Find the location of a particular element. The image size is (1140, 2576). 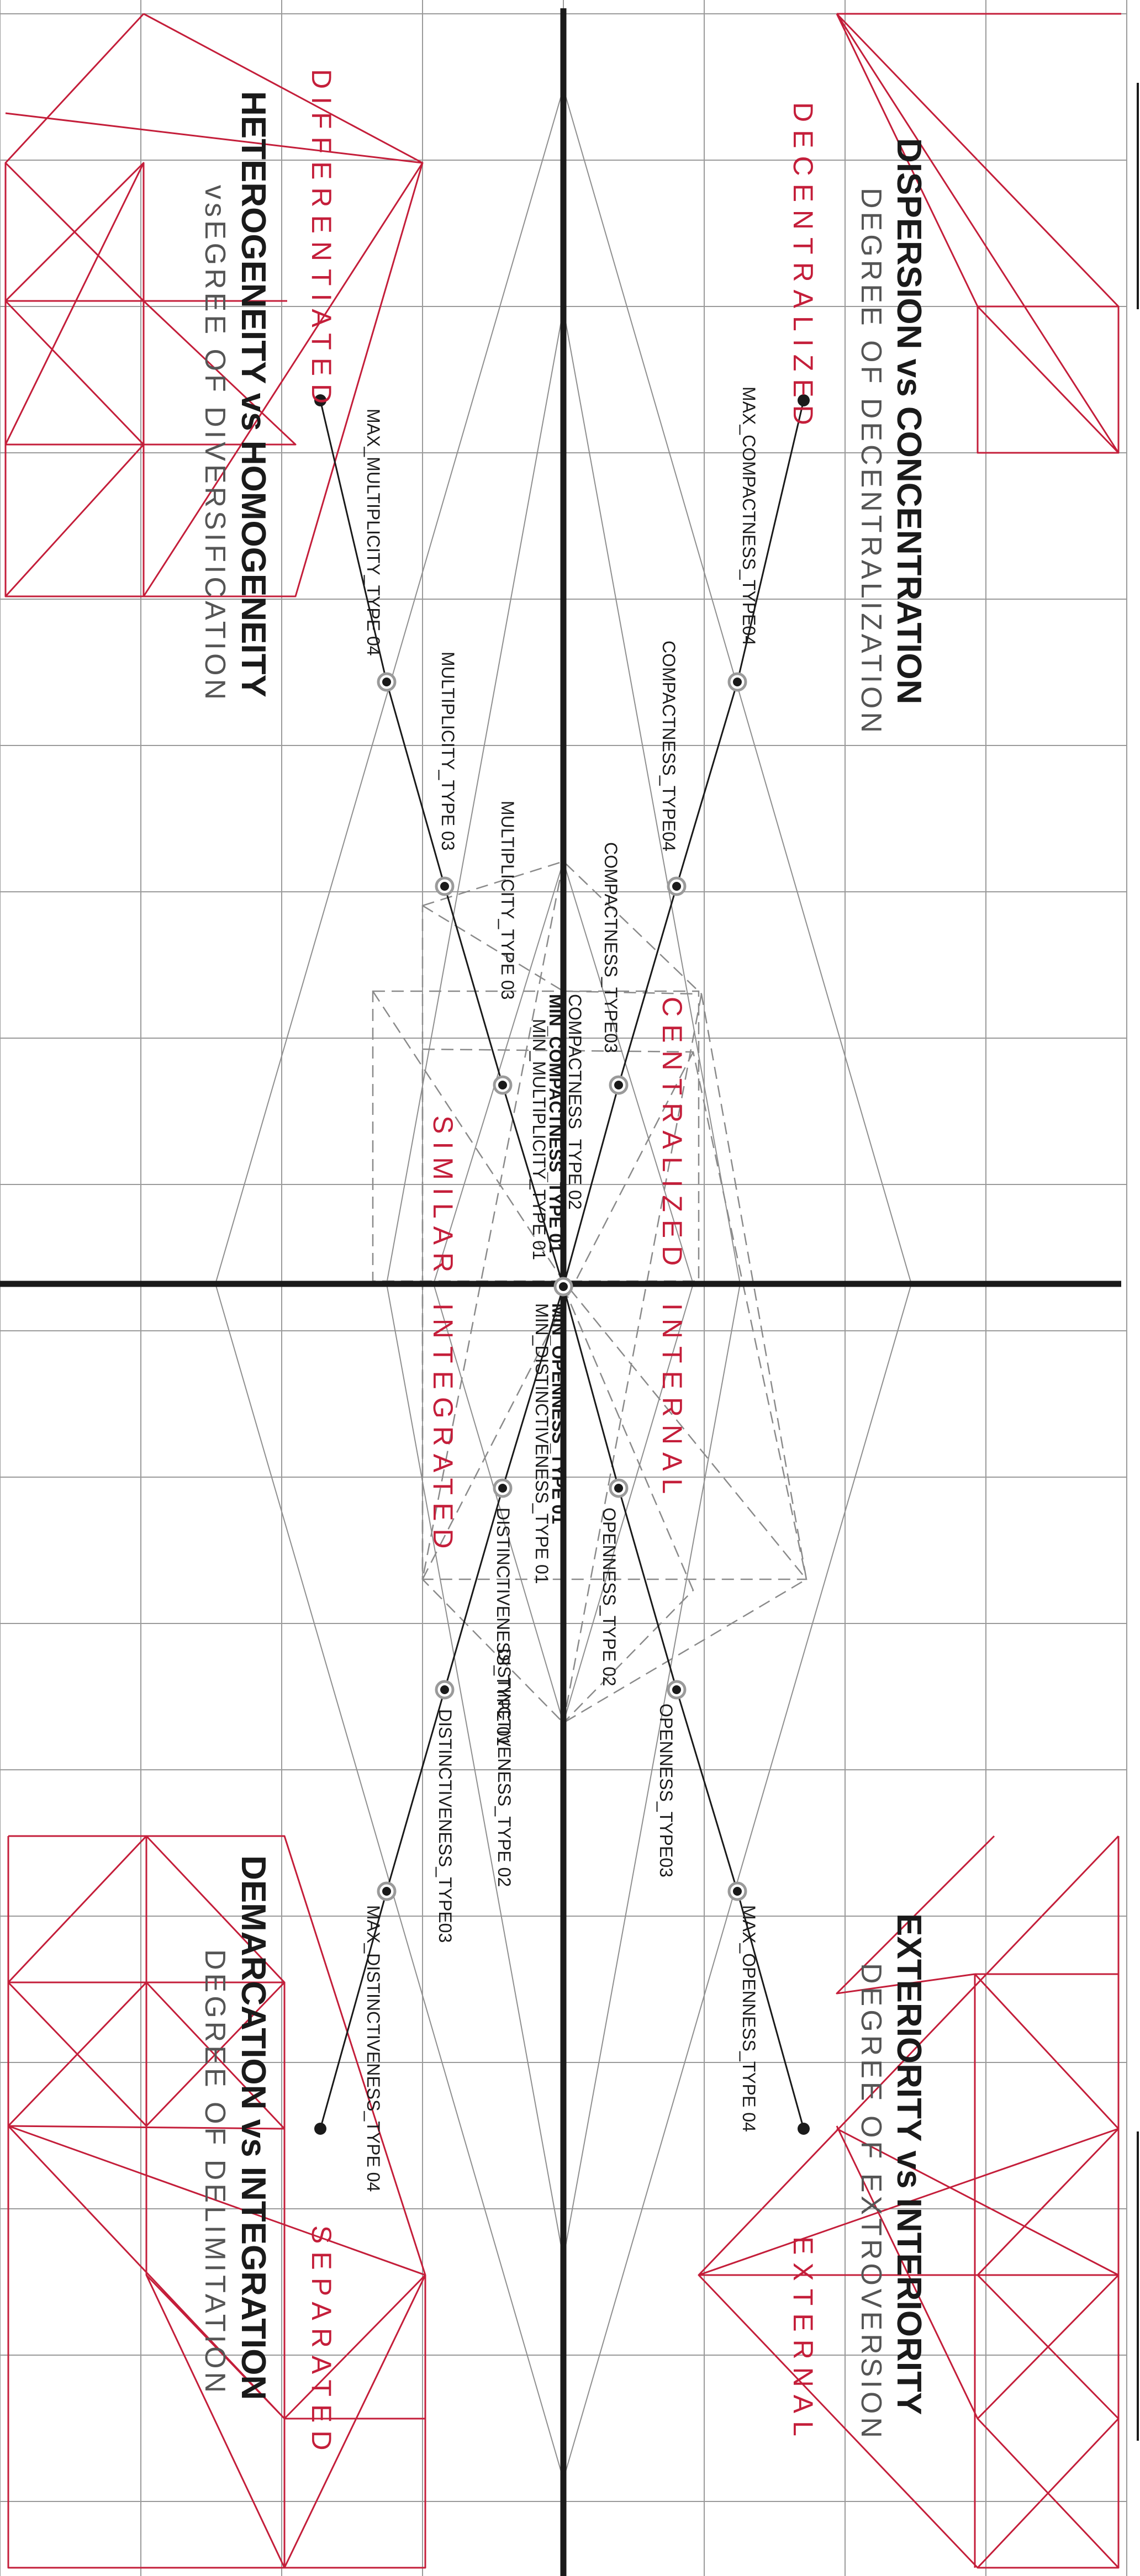

label-openness-type02: OPENNESS_TYPE 02 is located at coordinates (609, 1596).